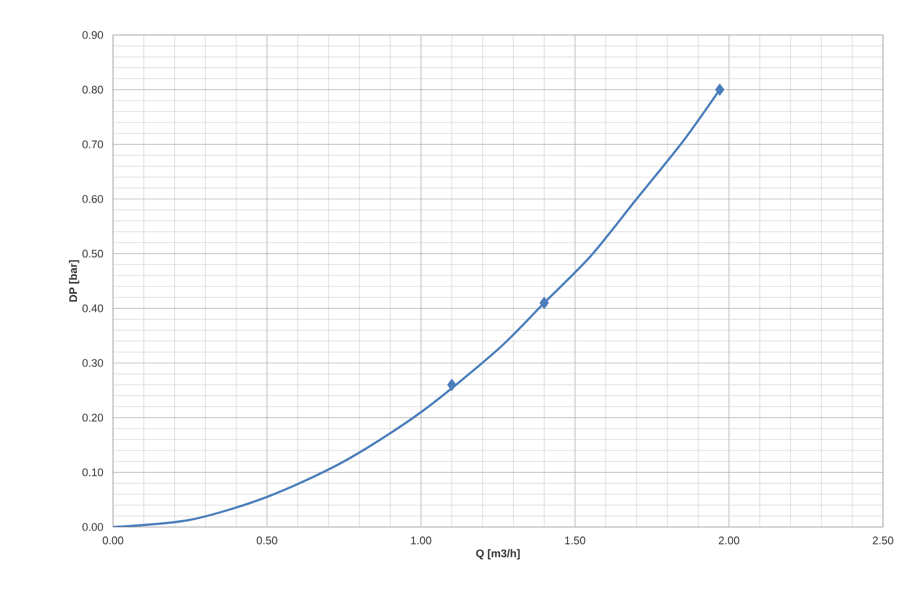 The image size is (910, 612). What do you see at coordinates (498, 554) in the screenshot?
I see `x-axis-title: Q [m3/h]` at bounding box center [498, 554].